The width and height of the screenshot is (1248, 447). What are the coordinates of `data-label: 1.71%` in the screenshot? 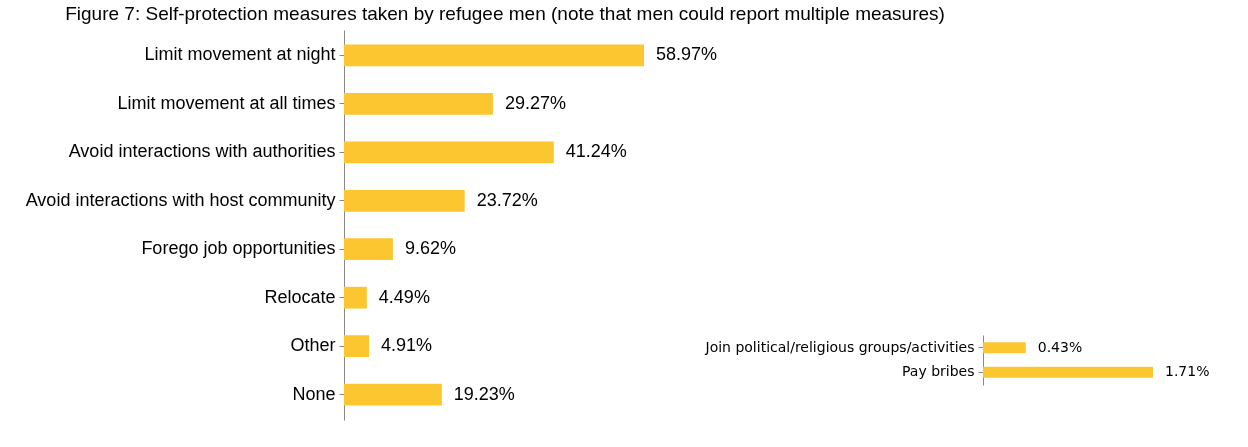 It's located at (1187, 371).